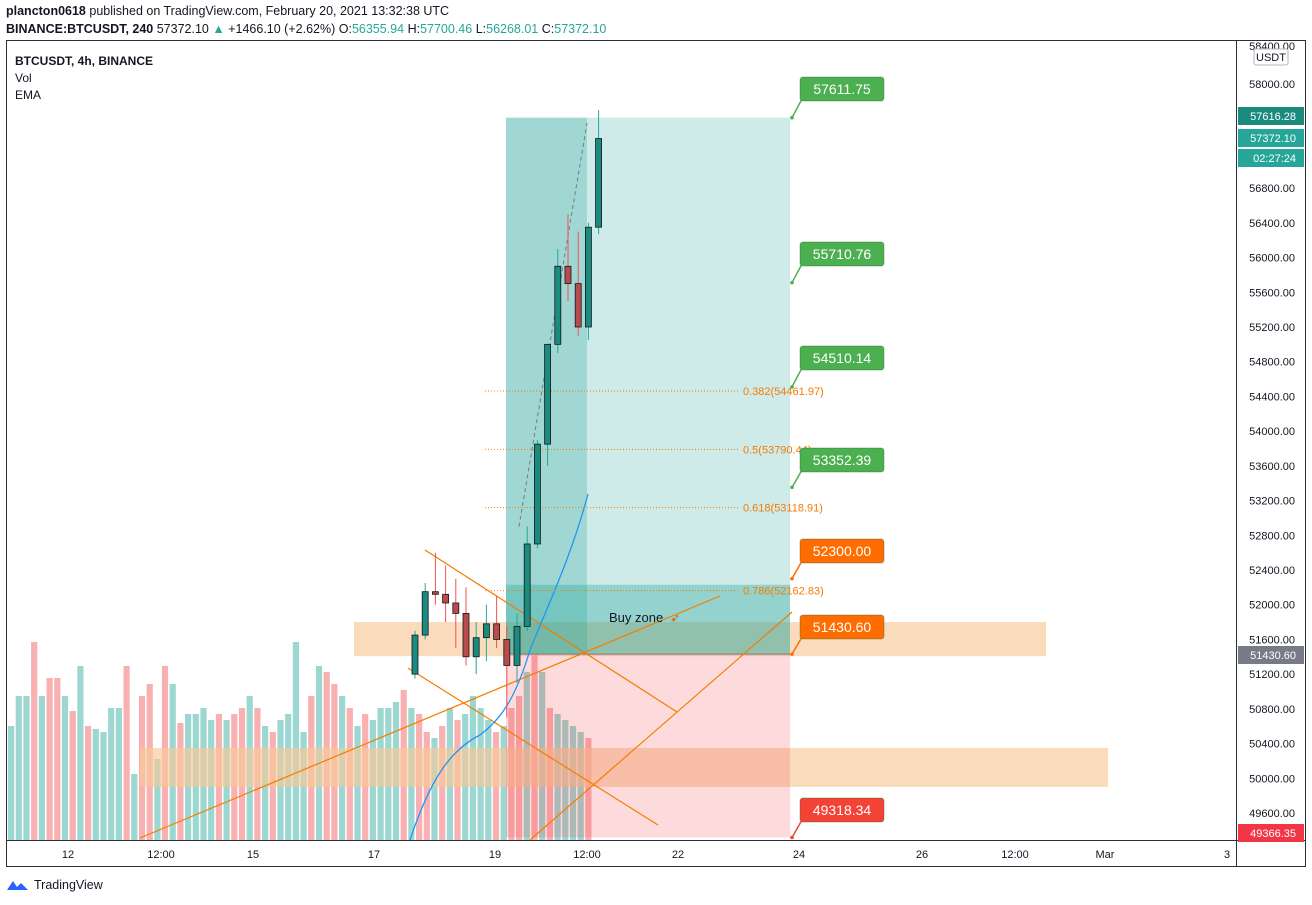  I want to click on footer-brand-name: TradingView, so click(68, 885).